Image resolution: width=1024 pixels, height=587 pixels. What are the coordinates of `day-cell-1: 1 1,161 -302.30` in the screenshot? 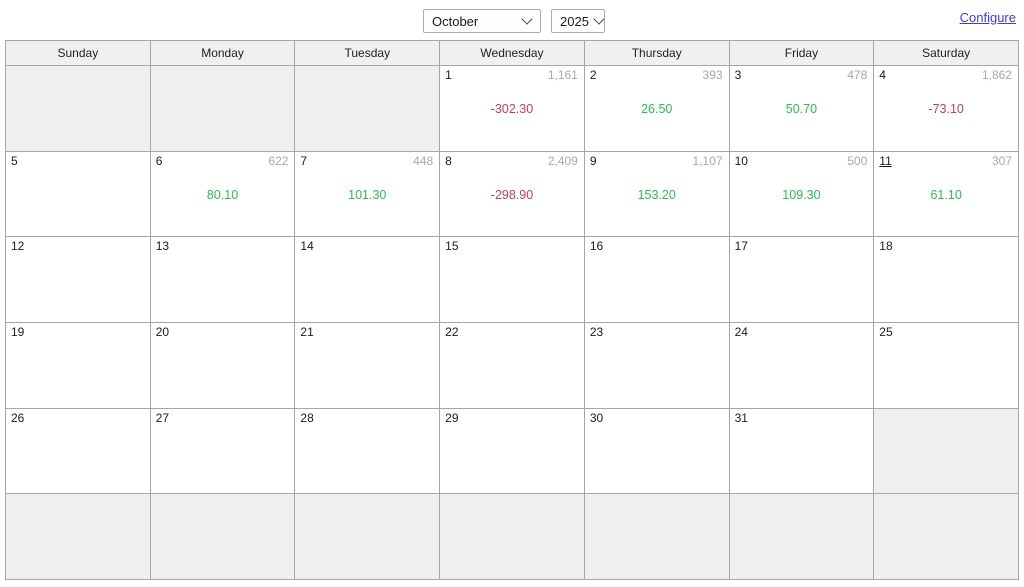 It's located at (512, 108).